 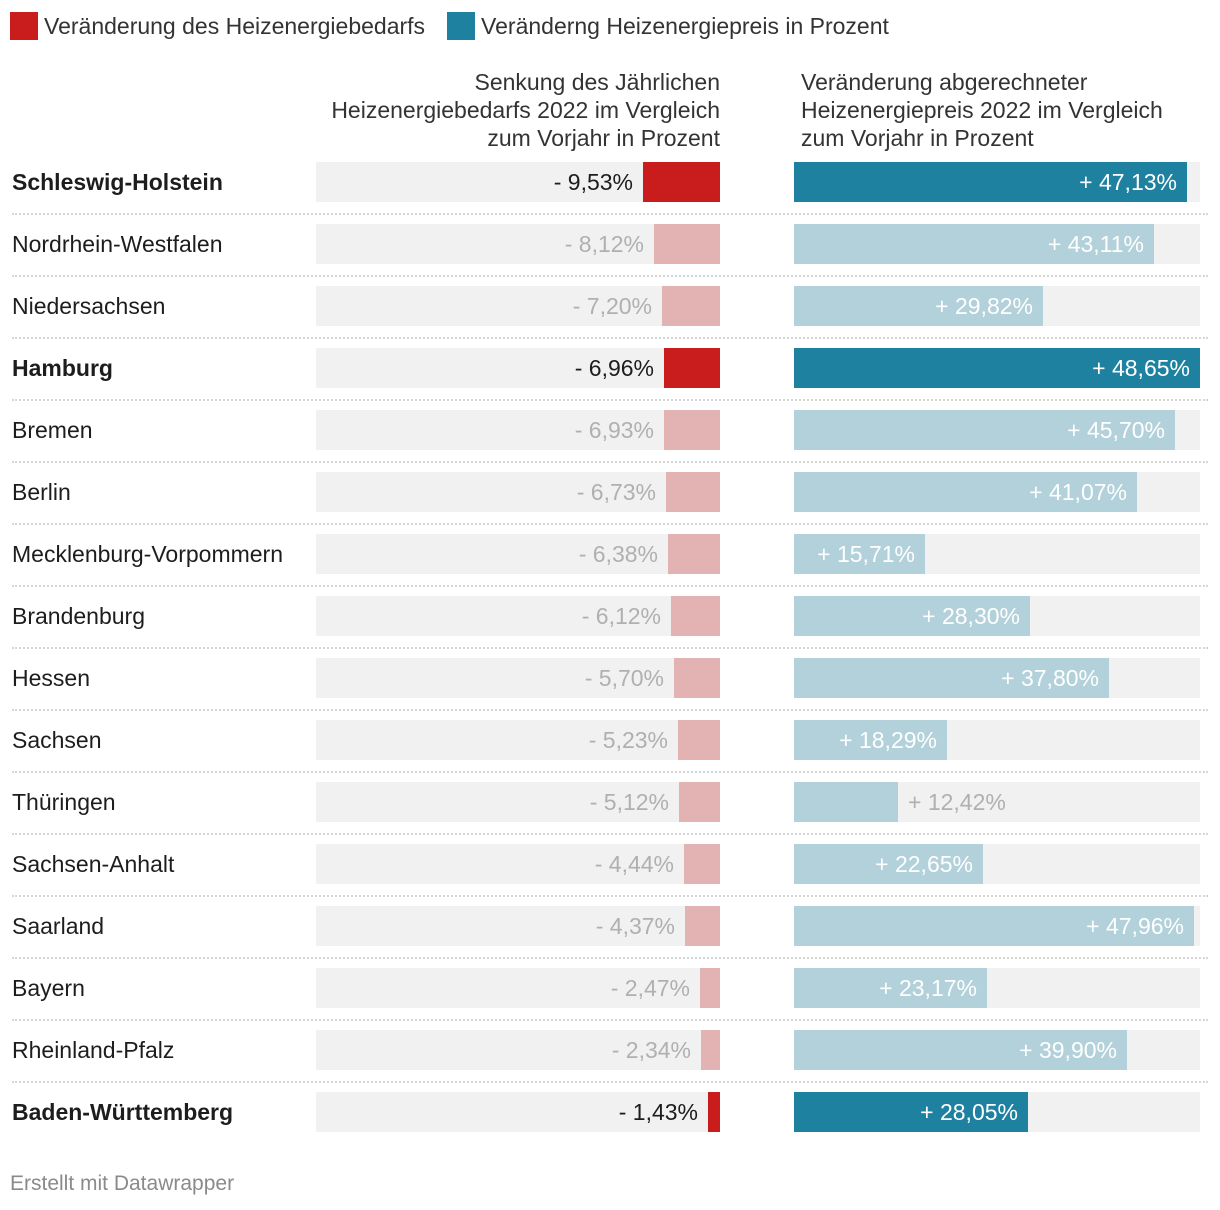 What do you see at coordinates (866, 554) in the screenshot?
I see `price-value-label: + 15,71%` at bounding box center [866, 554].